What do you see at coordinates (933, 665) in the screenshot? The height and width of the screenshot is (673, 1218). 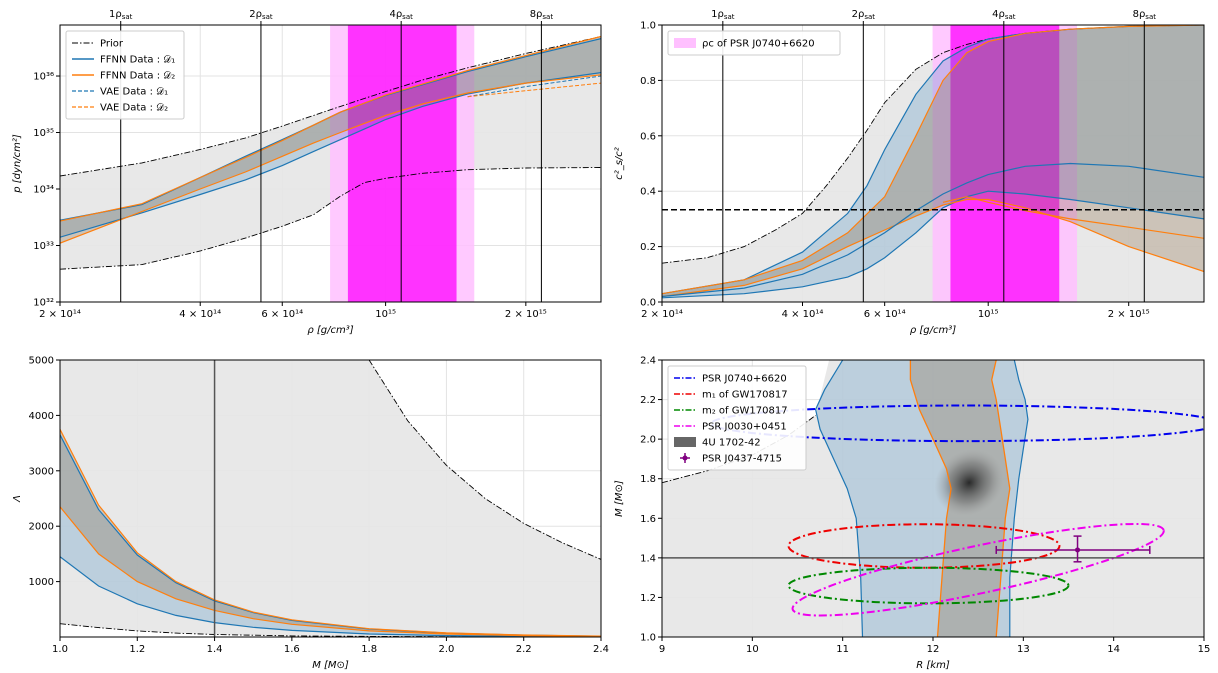 I see `x-axis-label: R [km]` at bounding box center [933, 665].